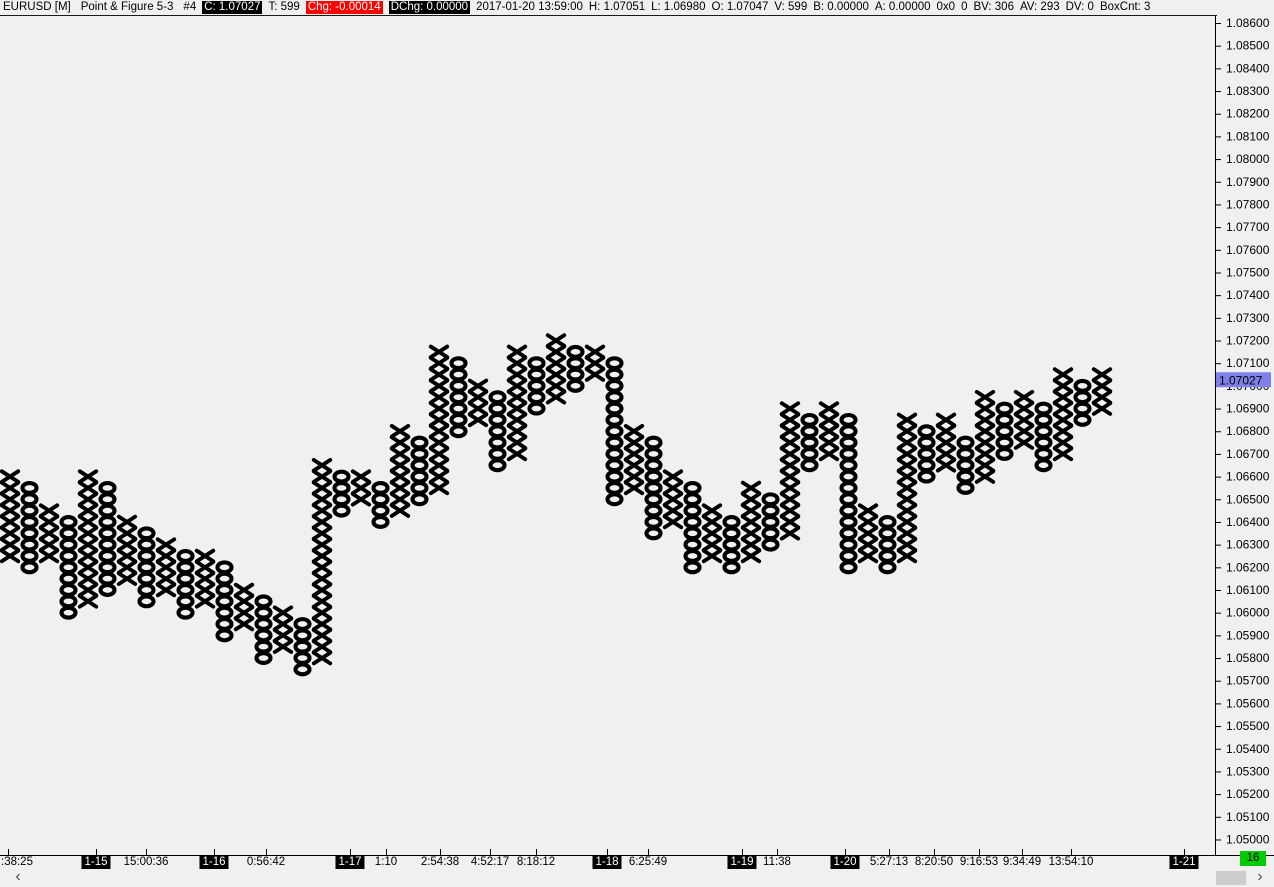 The image size is (1274, 887). What do you see at coordinates (1125, 7) in the screenshot?
I see `title-segment: BoxCnt: 3` at bounding box center [1125, 7].